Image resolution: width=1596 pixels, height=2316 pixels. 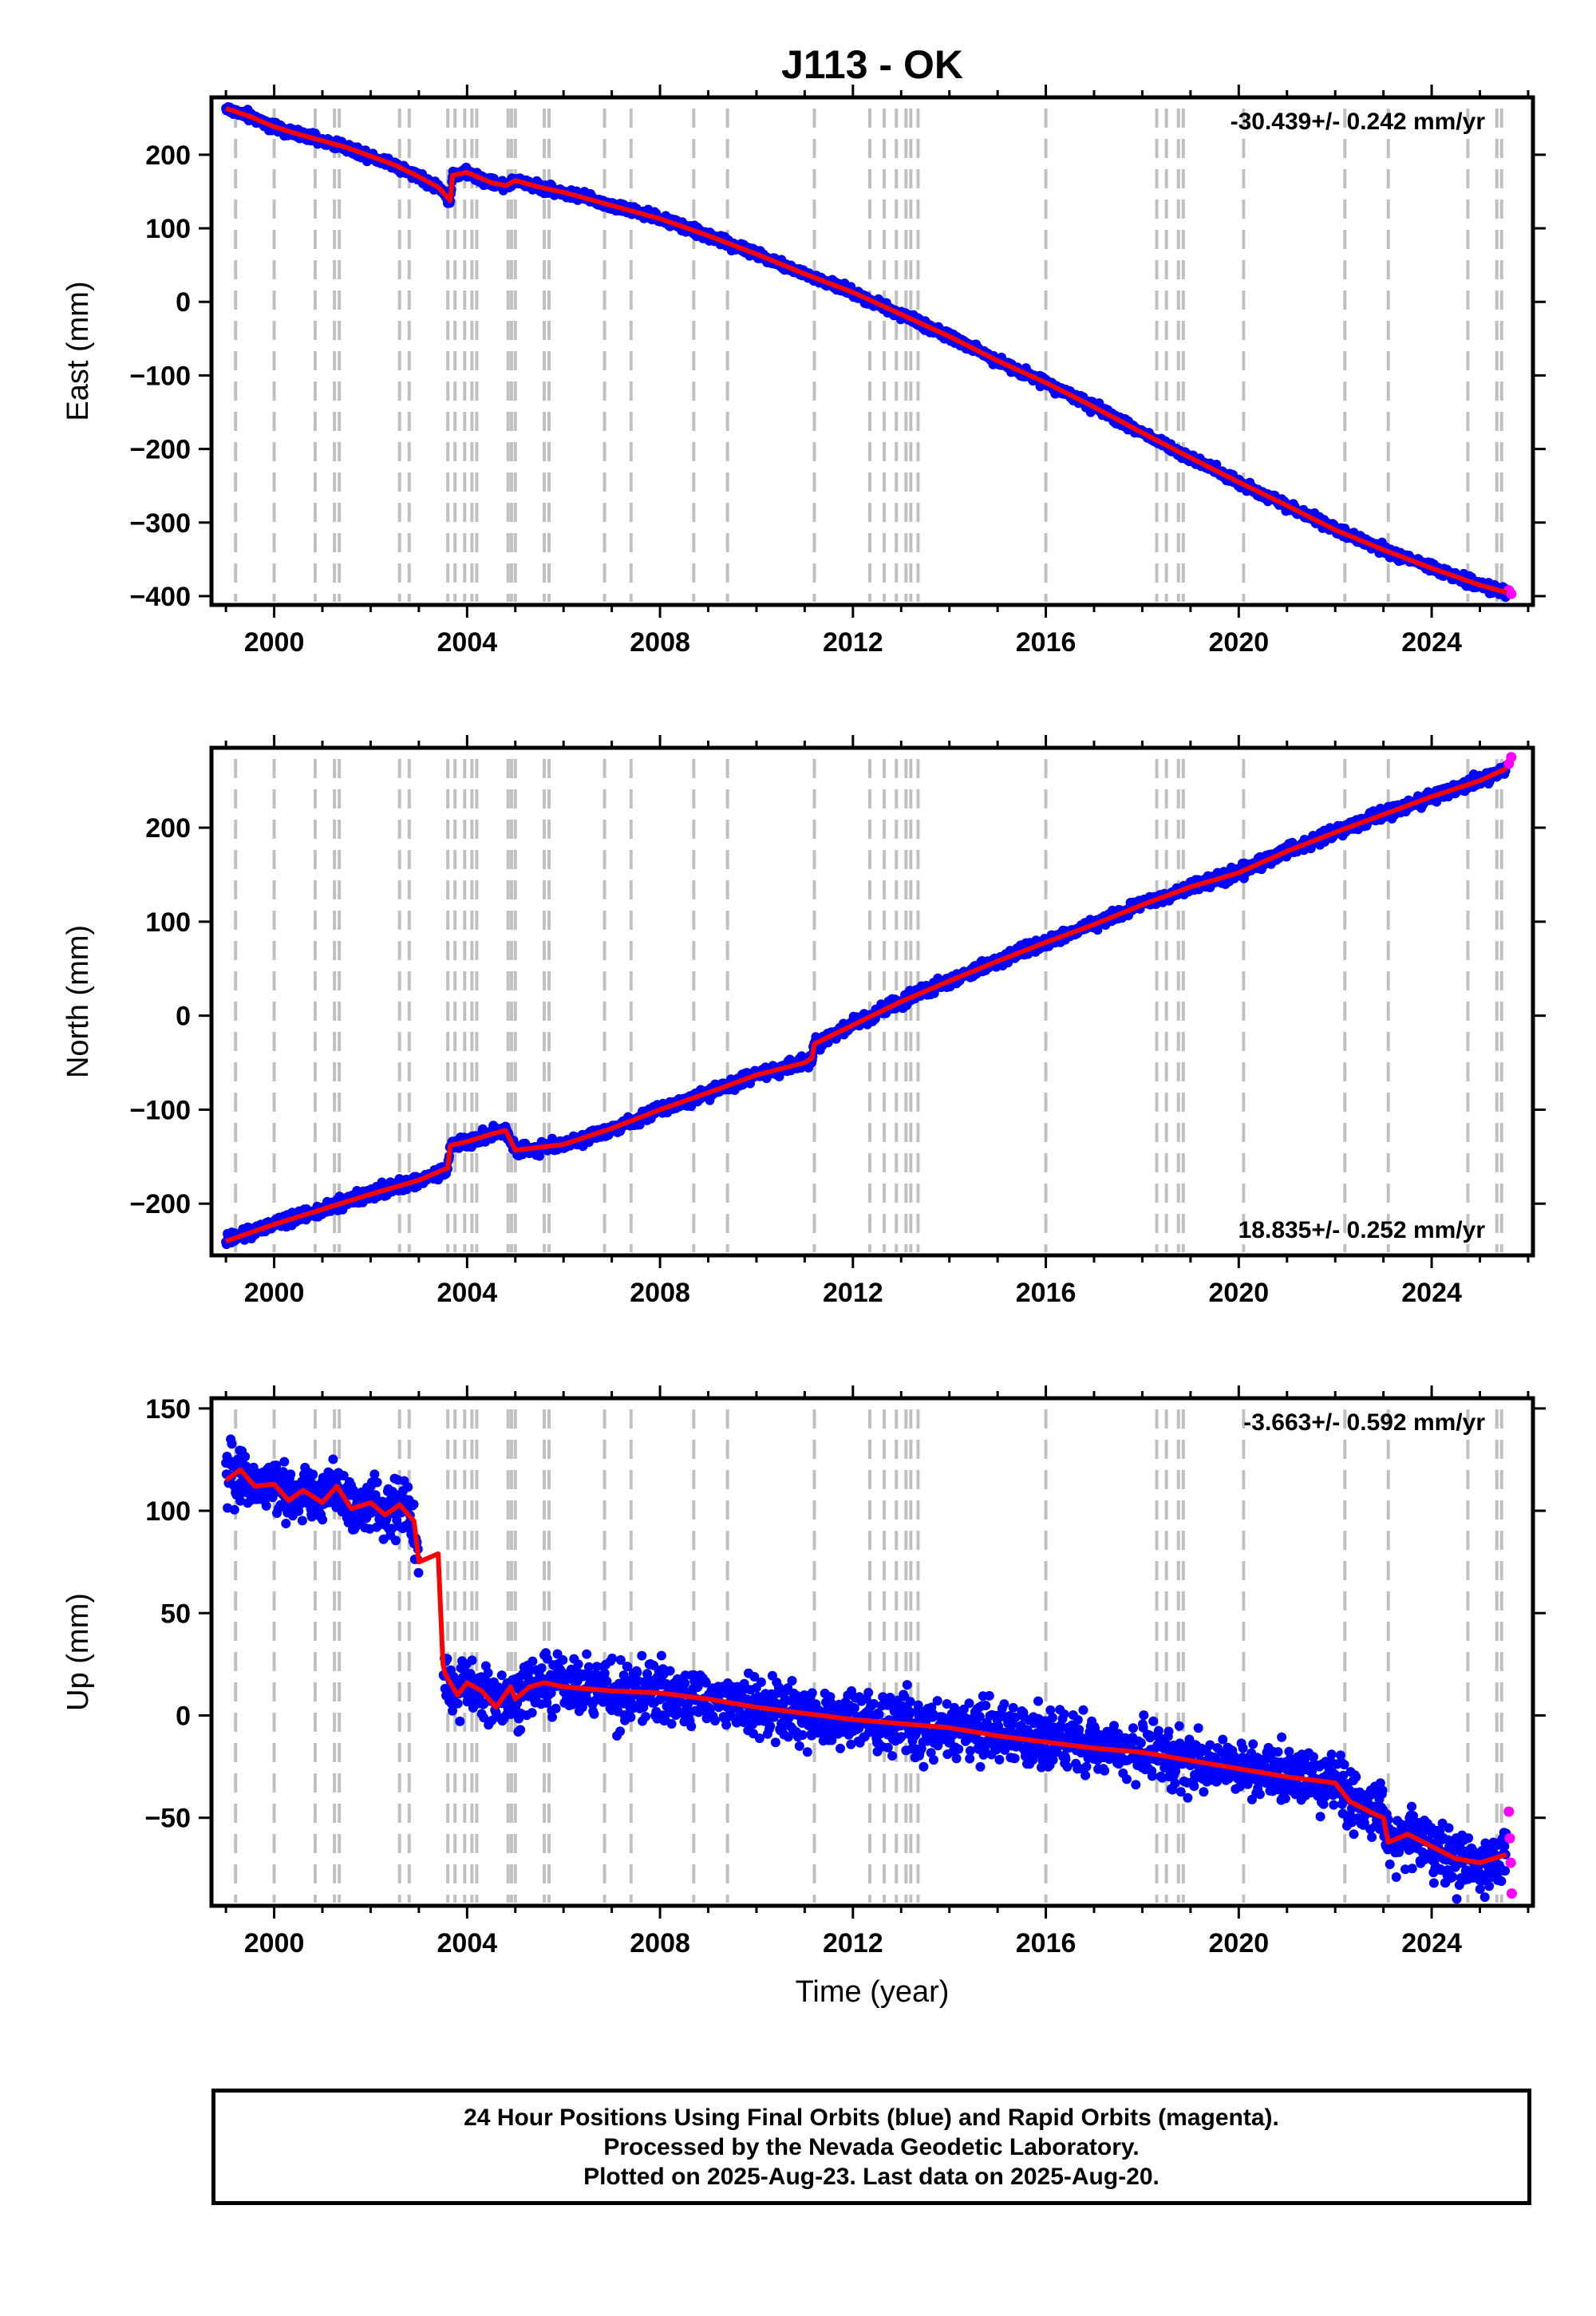 What do you see at coordinates (1511, 593) in the screenshot?
I see `rapid-point` at bounding box center [1511, 593].